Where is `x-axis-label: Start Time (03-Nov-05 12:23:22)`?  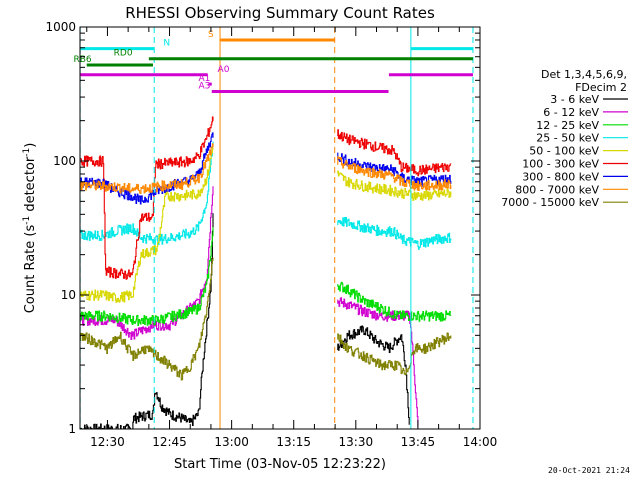 x-axis-label: Start Time (03-Nov-05 12:23:22) is located at coordinates (280, 464).